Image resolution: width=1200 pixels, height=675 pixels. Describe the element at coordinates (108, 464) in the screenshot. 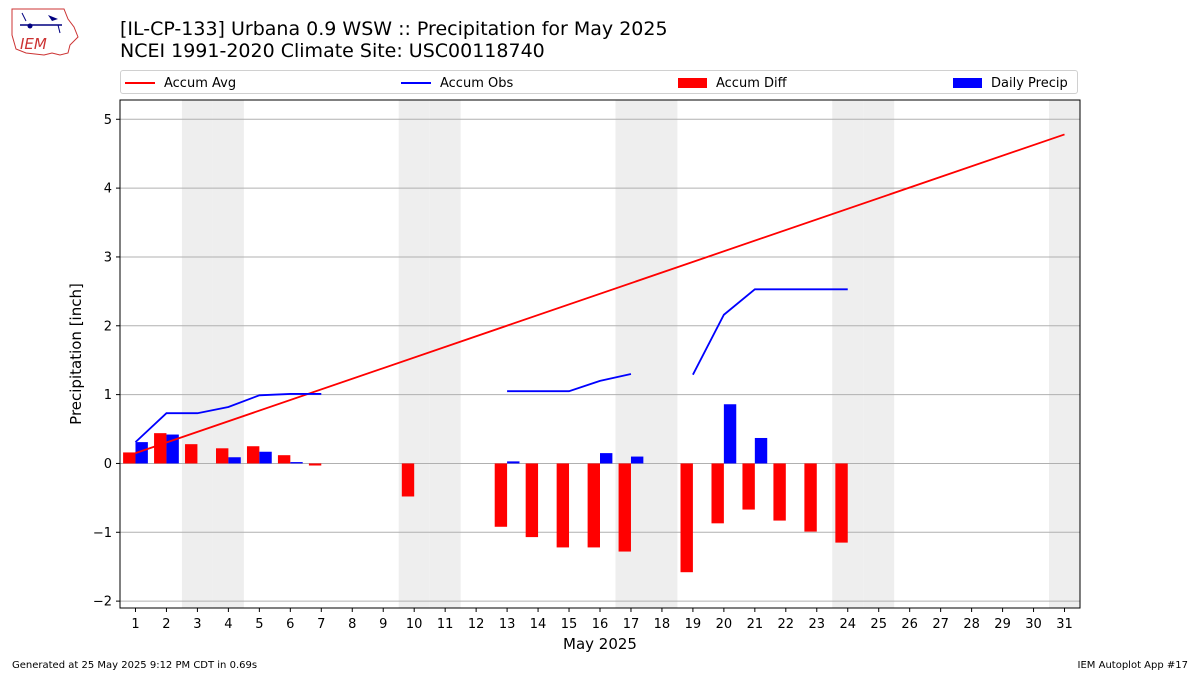

I see `y-tick-label-0: 0` at that location.